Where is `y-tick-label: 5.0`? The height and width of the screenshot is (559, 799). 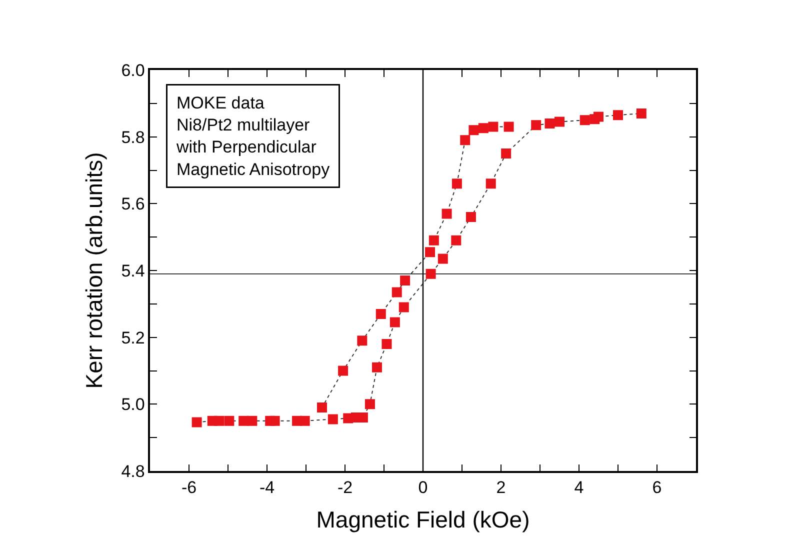 y-tick-label: 5.0 is located at coordinates (133, 404).